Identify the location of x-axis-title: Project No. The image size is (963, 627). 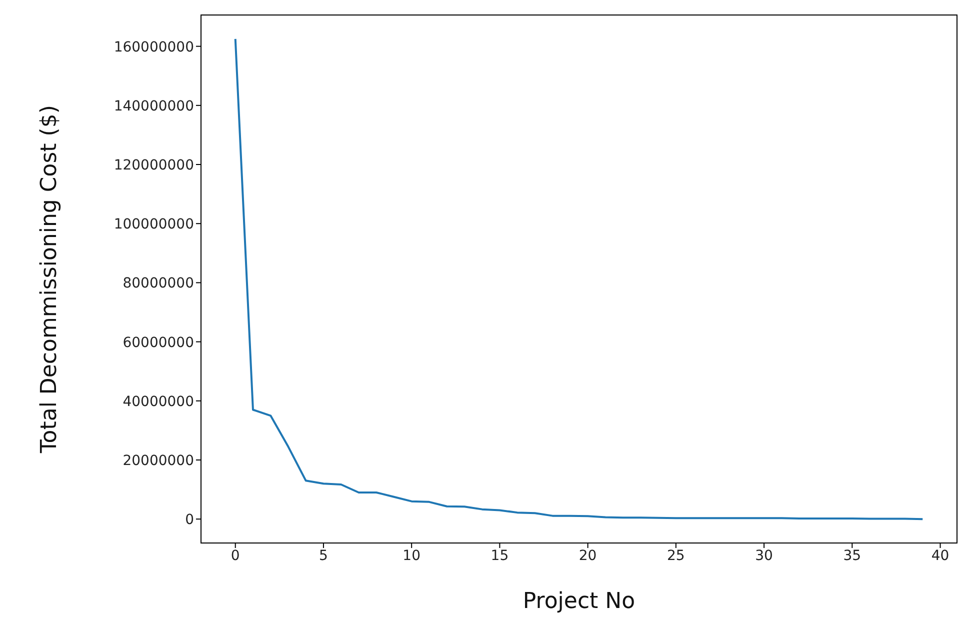
(579, 601).